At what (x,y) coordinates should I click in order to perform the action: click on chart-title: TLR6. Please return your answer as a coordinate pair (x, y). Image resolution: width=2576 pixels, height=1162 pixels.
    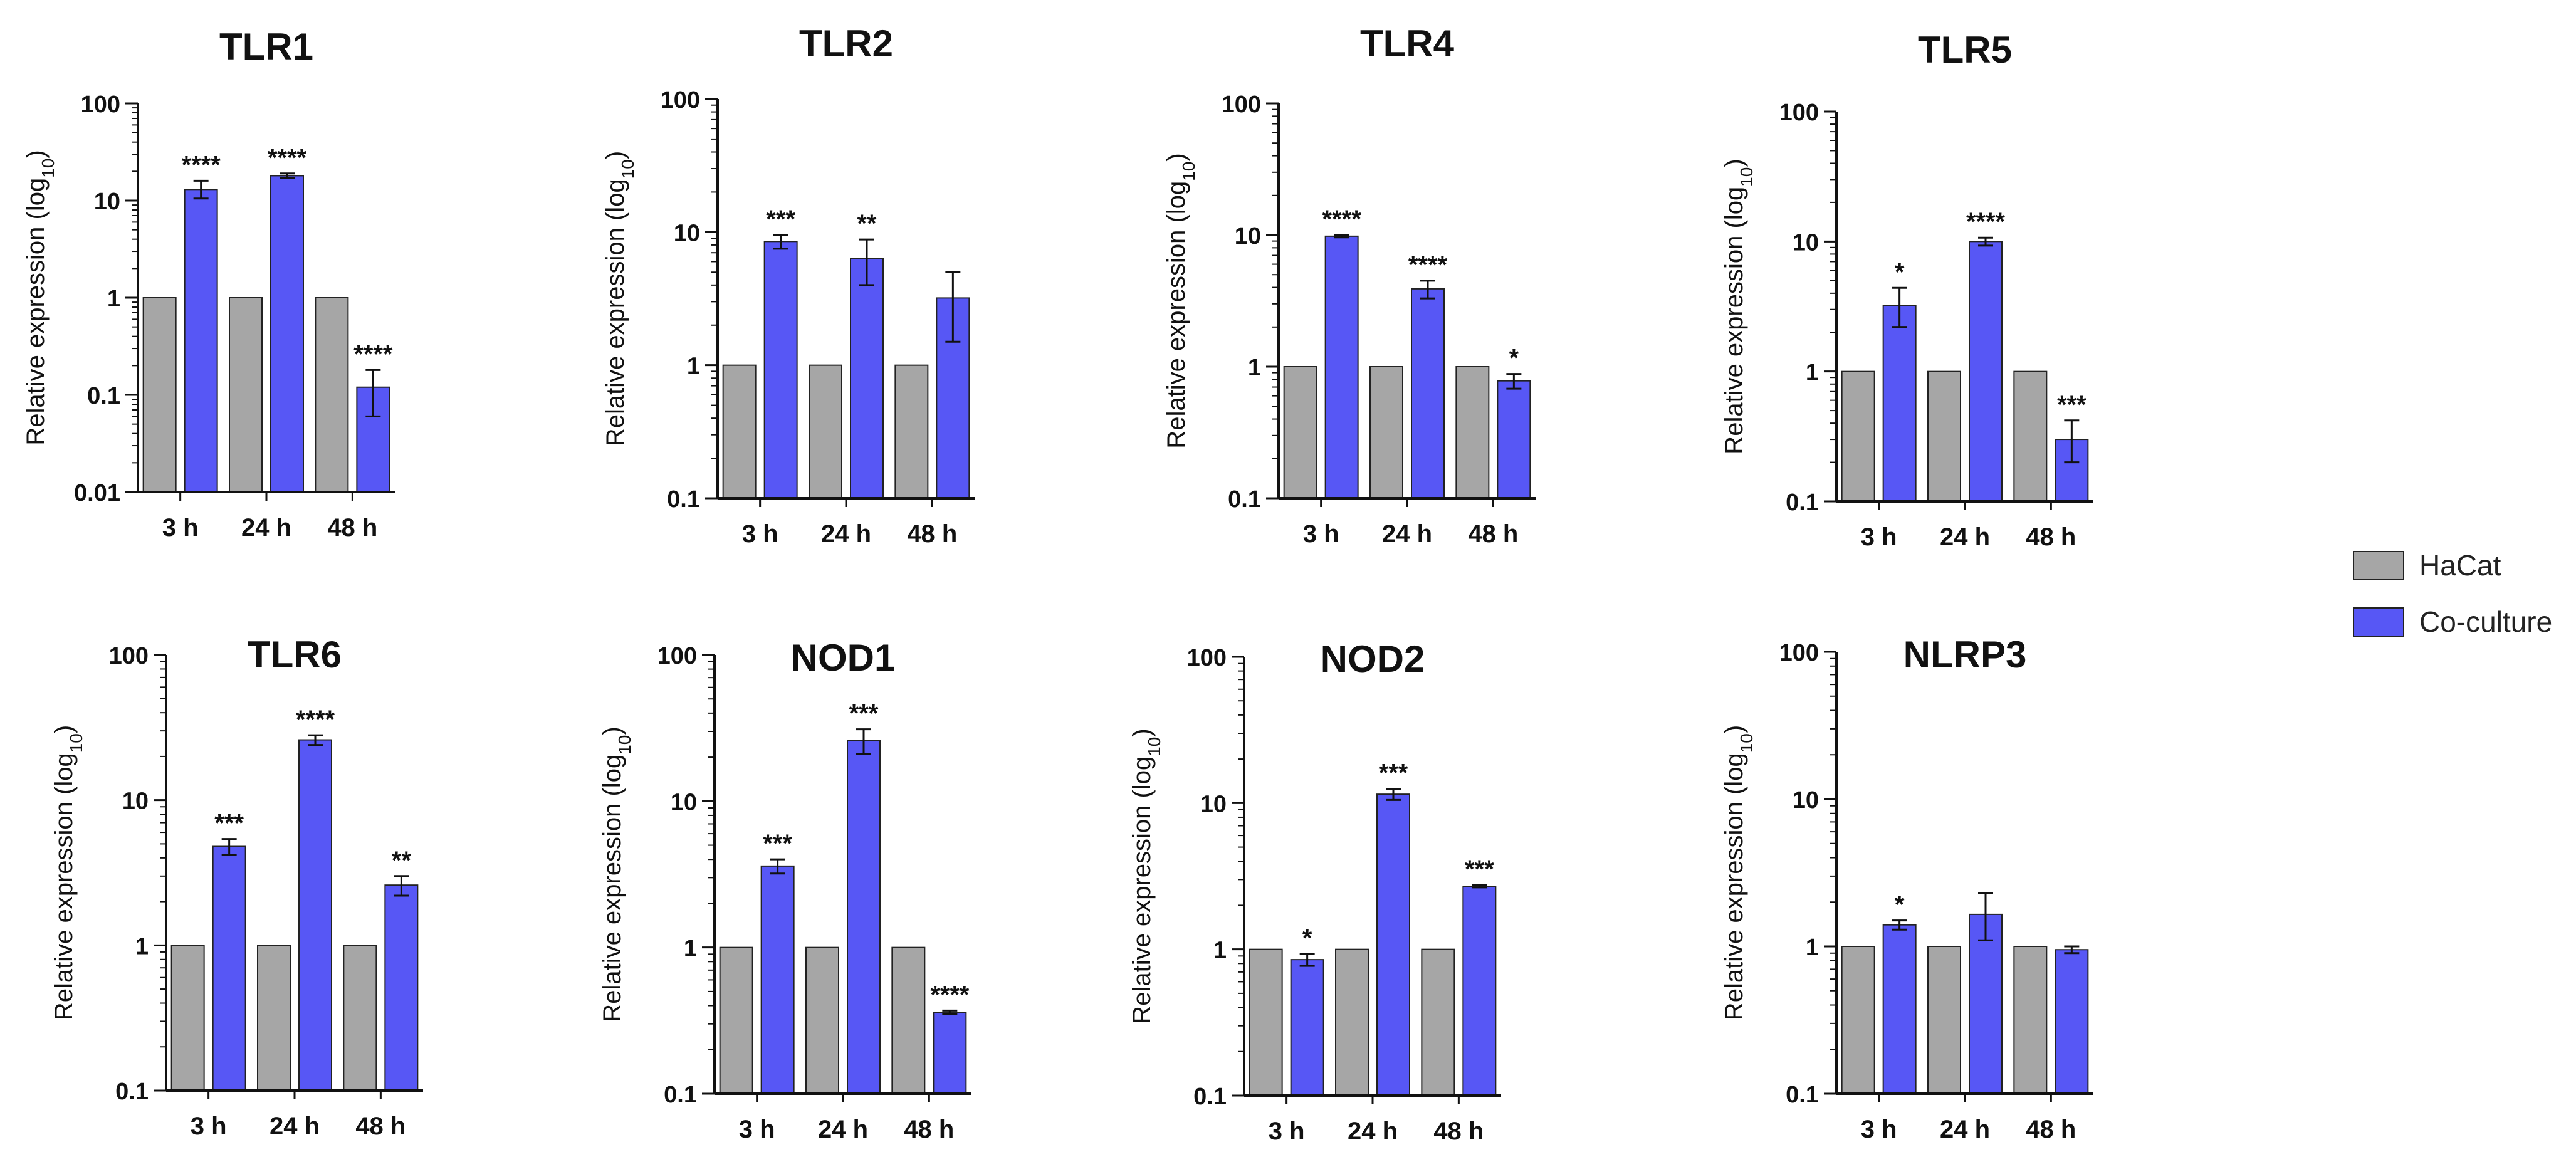
    Looking at the image, I should click on (295, 655).